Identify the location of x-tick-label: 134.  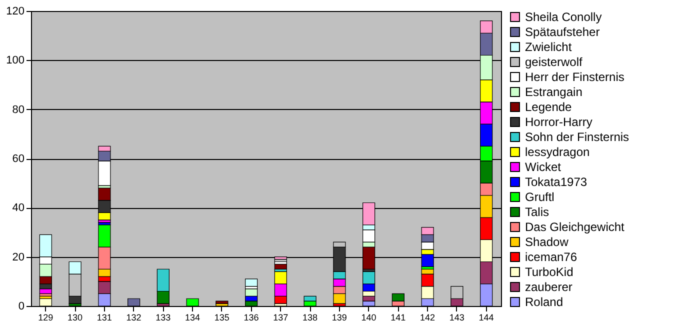
(192, 317).